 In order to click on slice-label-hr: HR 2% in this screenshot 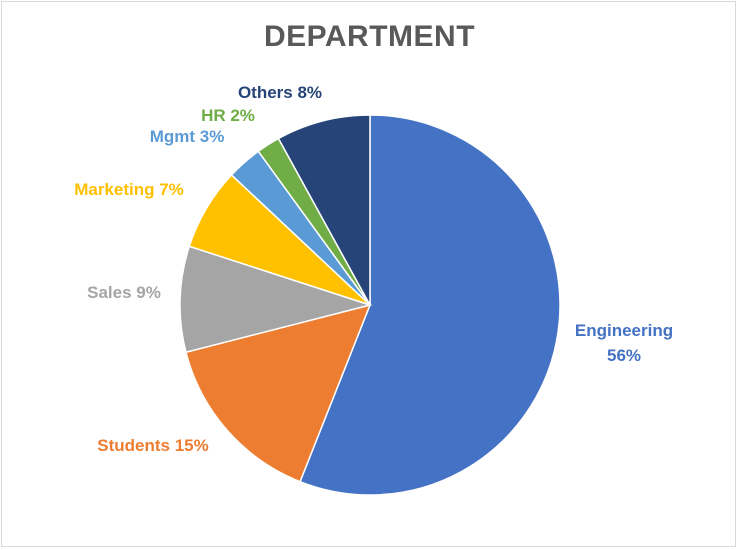, I will do `click(228, 115)`.